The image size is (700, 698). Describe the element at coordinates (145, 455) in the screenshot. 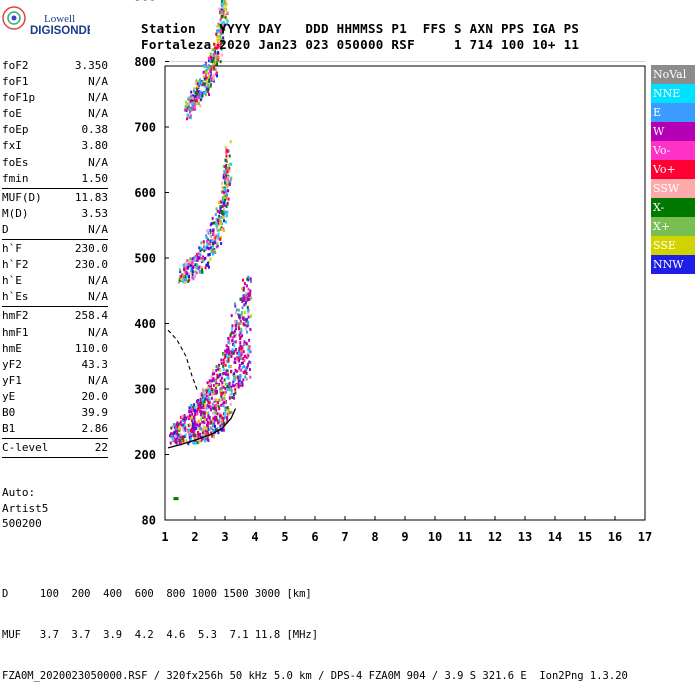

I see `y-tick-label: 200` at that location.